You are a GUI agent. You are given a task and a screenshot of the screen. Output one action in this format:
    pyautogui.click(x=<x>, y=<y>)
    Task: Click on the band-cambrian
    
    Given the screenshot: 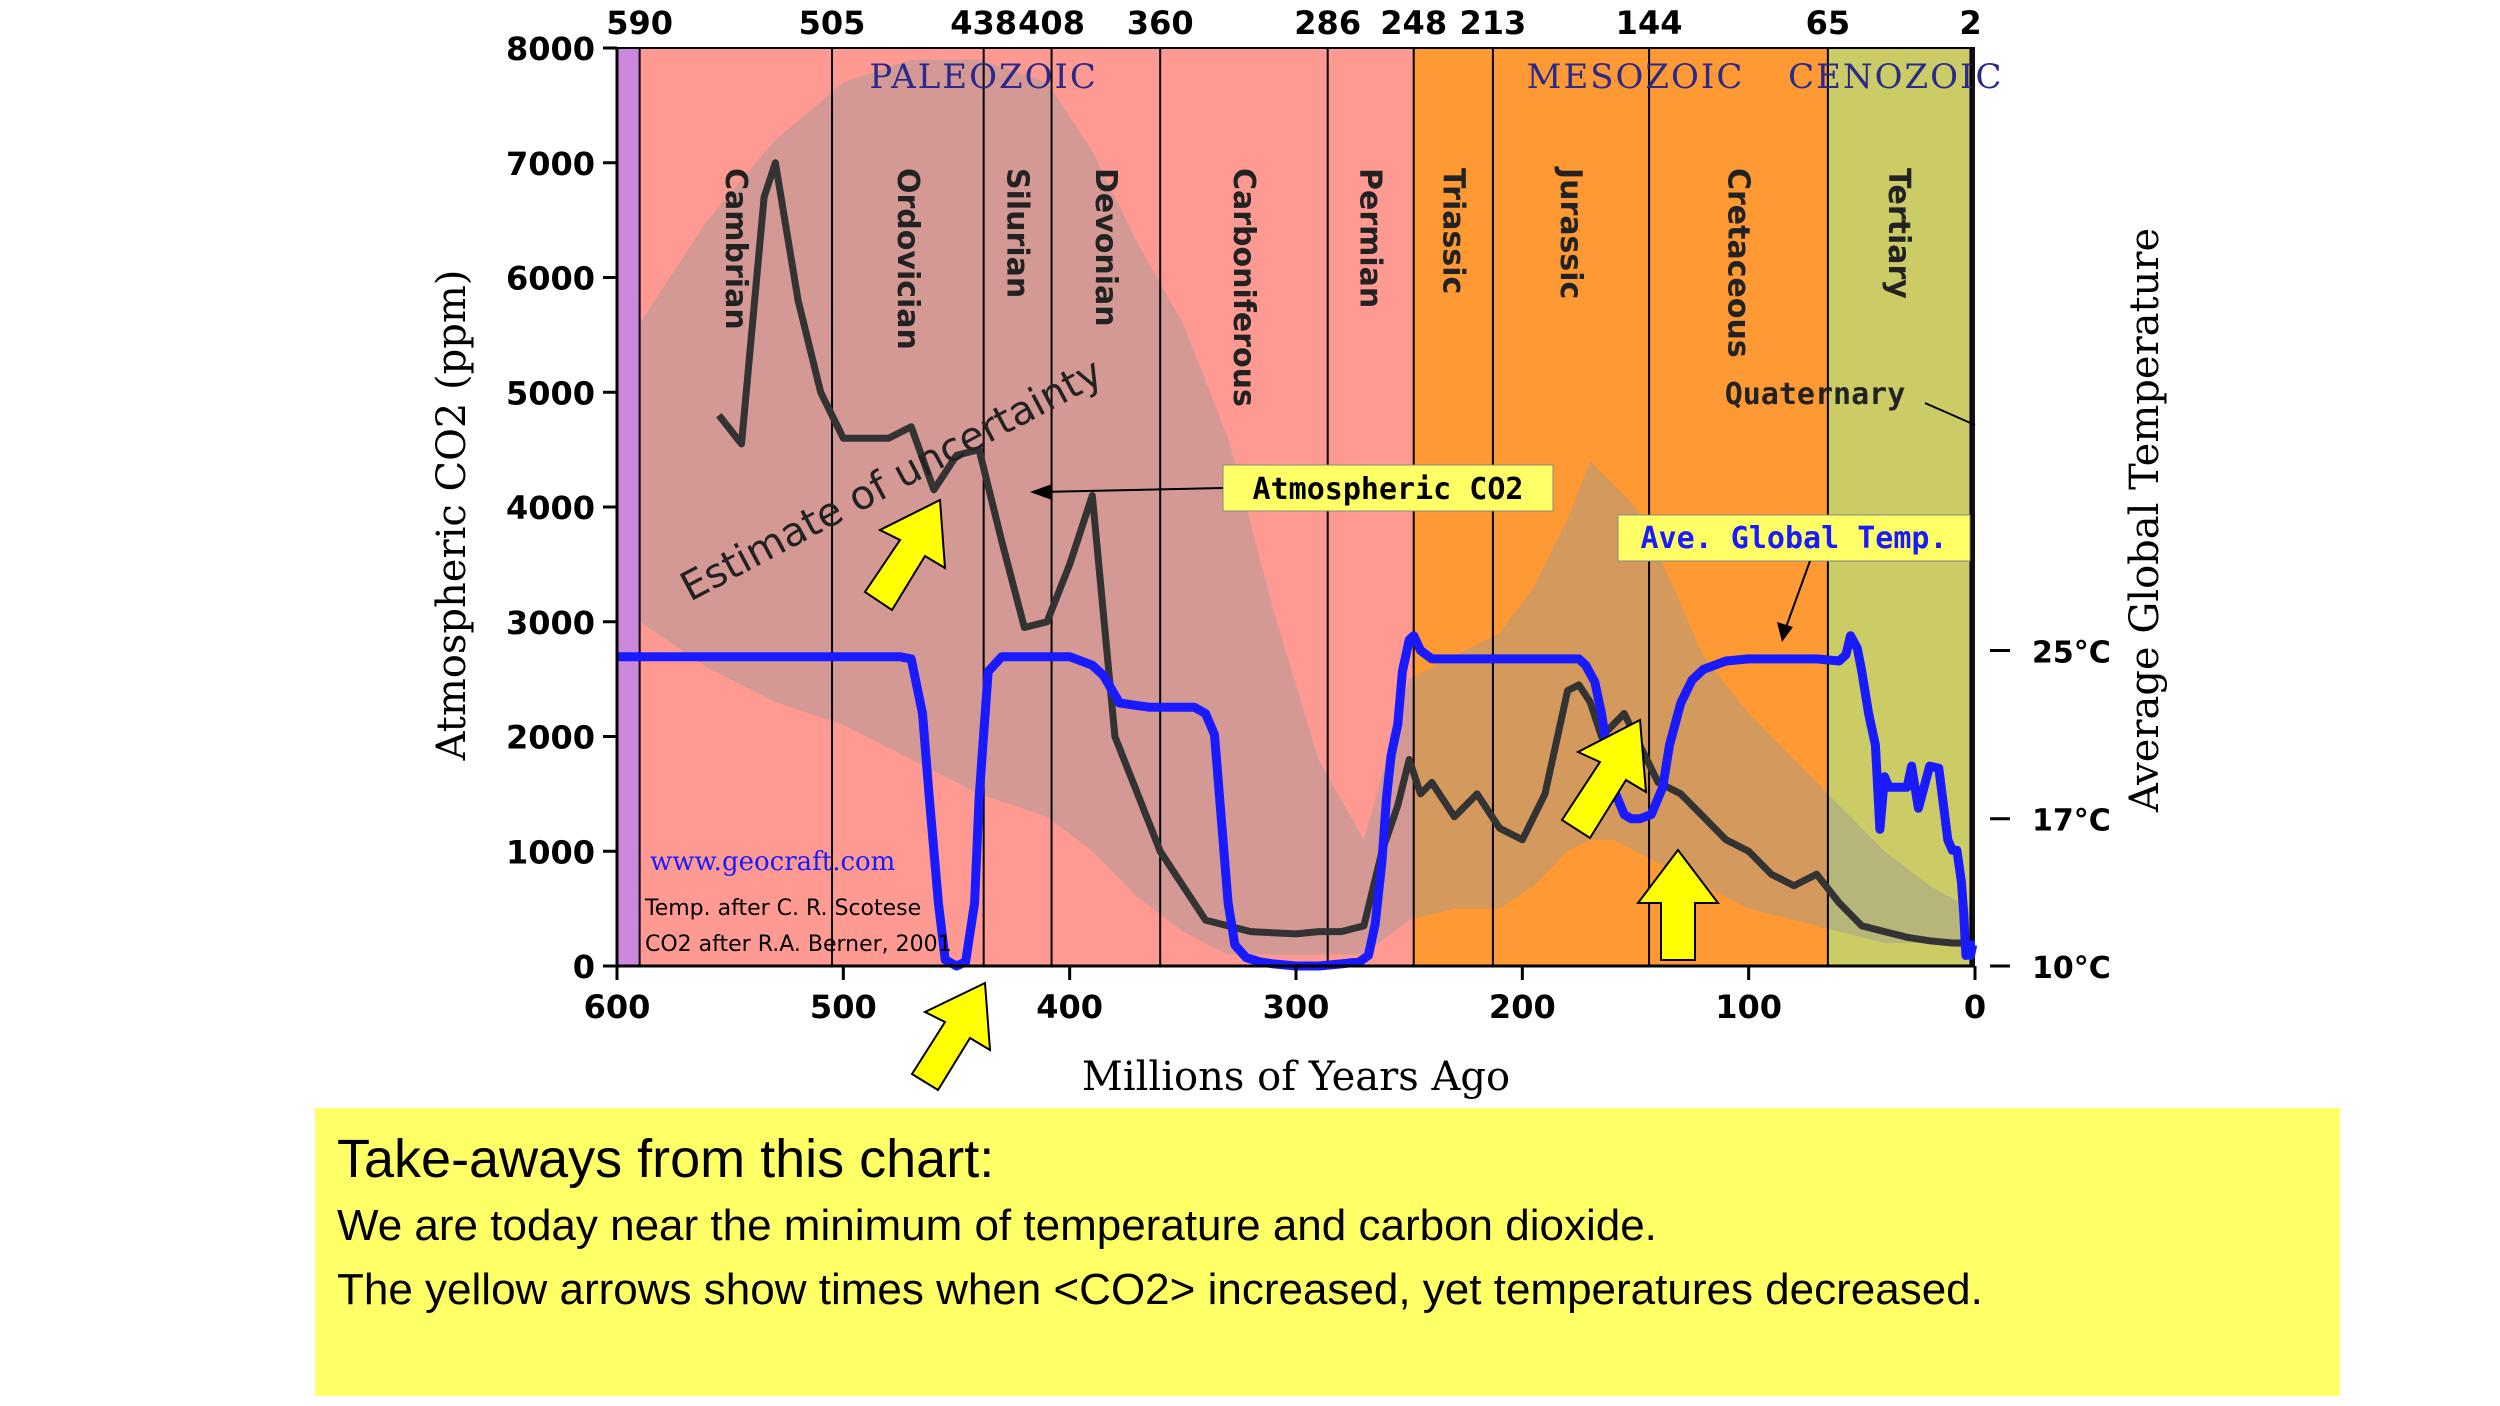 What is the action you would take?
    pyautogui.click(x=736, y=507)
    